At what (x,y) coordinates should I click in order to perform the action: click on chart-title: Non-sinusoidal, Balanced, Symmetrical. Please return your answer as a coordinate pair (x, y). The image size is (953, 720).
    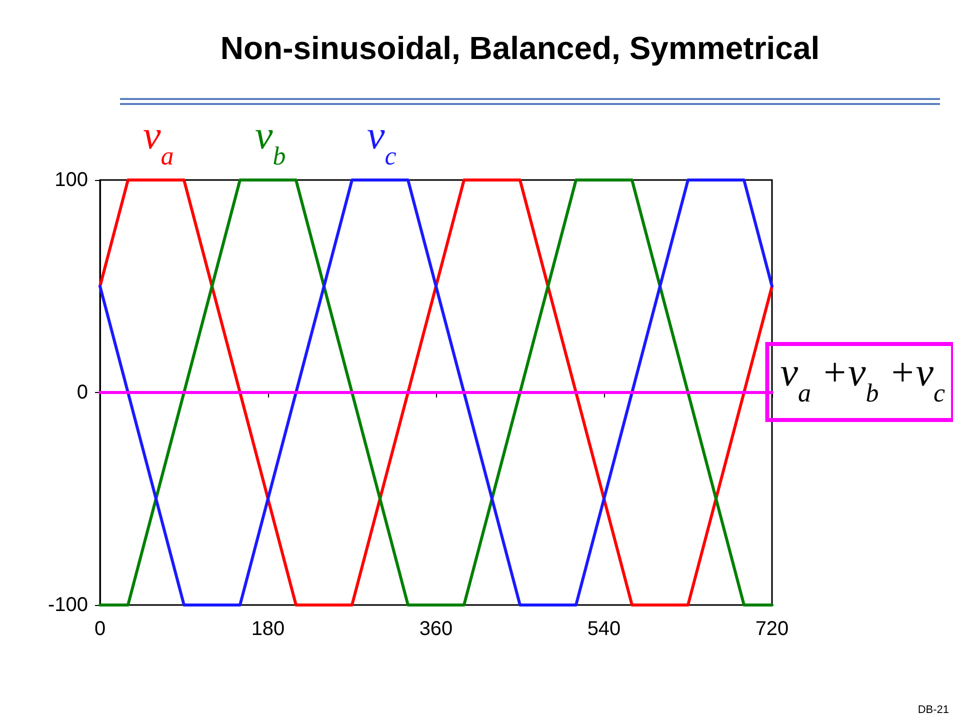
    Looking at the image, I should click on (520, 48).